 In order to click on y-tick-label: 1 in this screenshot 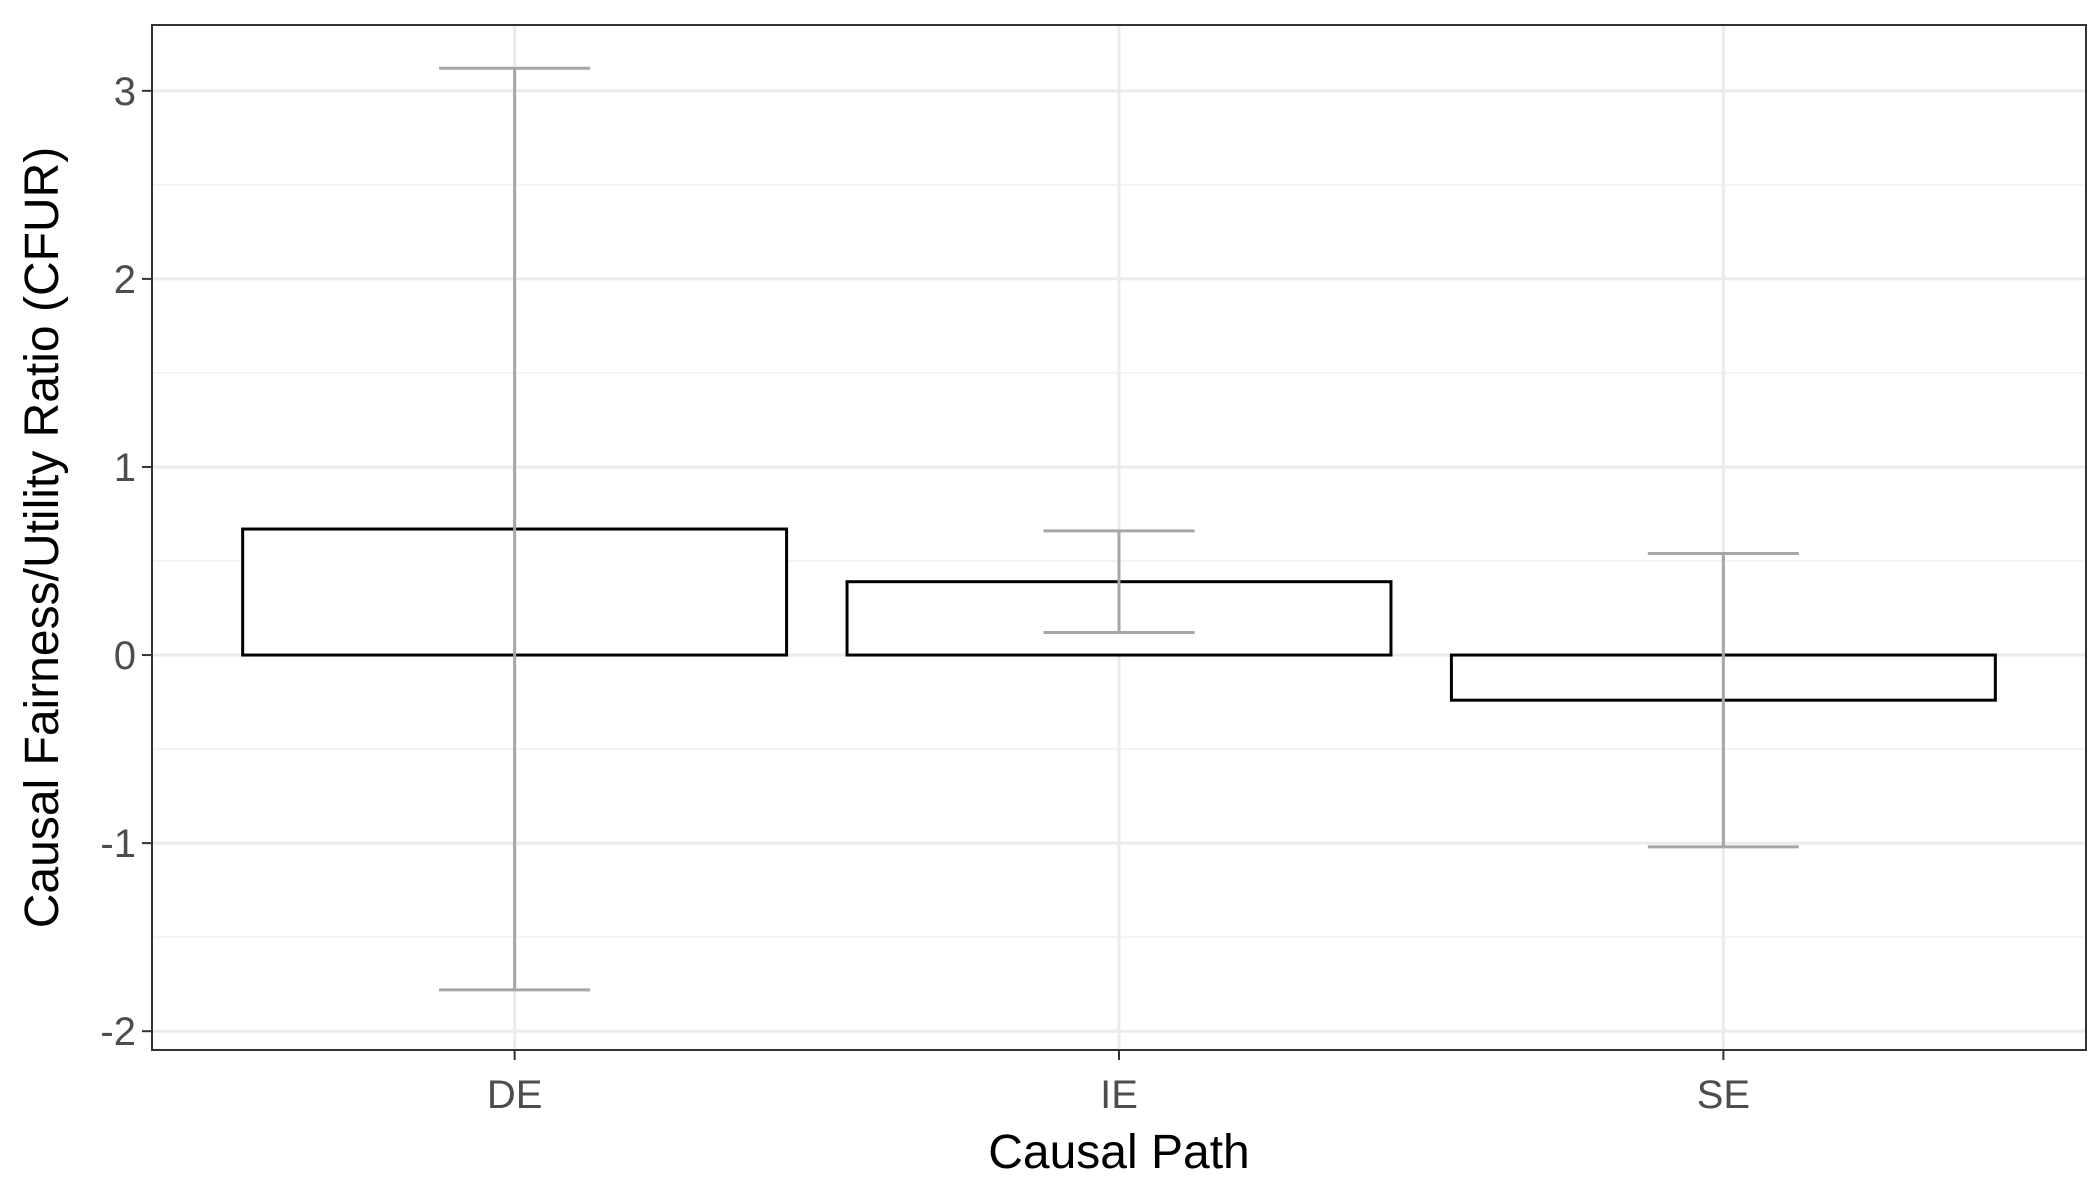, I will do `click(125, 468)`.